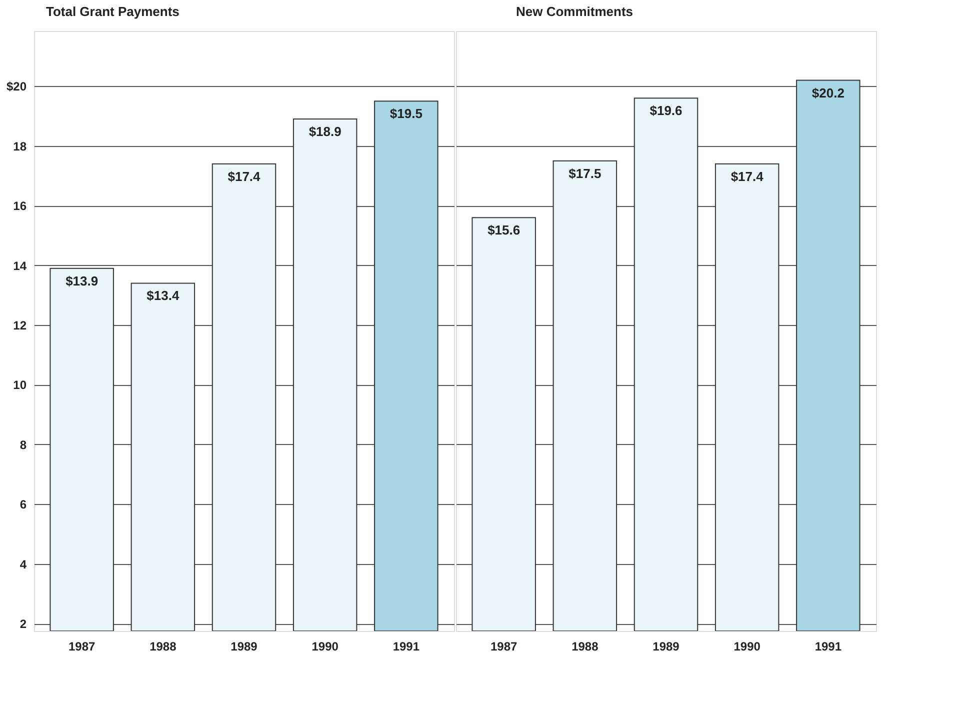  Describe the element at coordinates (828, 92) in the screenshot. I see `data-label: $20.2` at that location.